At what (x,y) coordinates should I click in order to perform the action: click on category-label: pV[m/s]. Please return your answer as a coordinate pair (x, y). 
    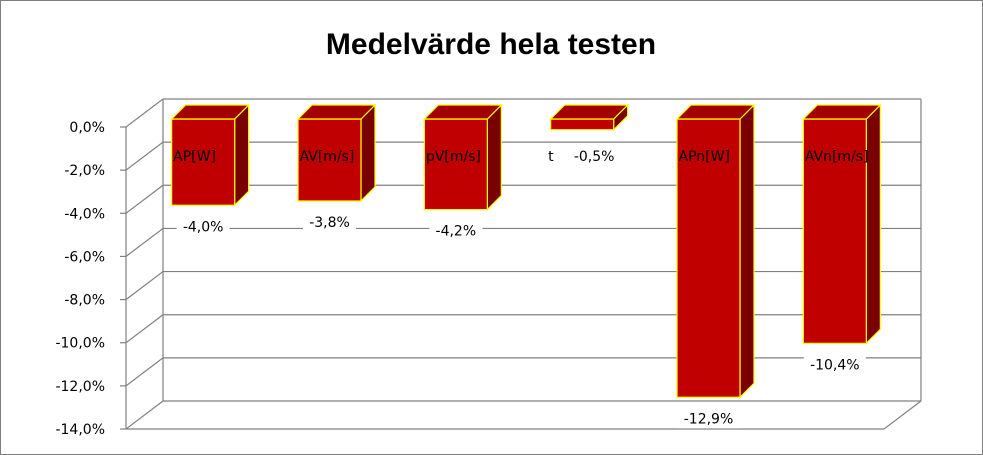
    Looking at the image, I should click on (453, 157).